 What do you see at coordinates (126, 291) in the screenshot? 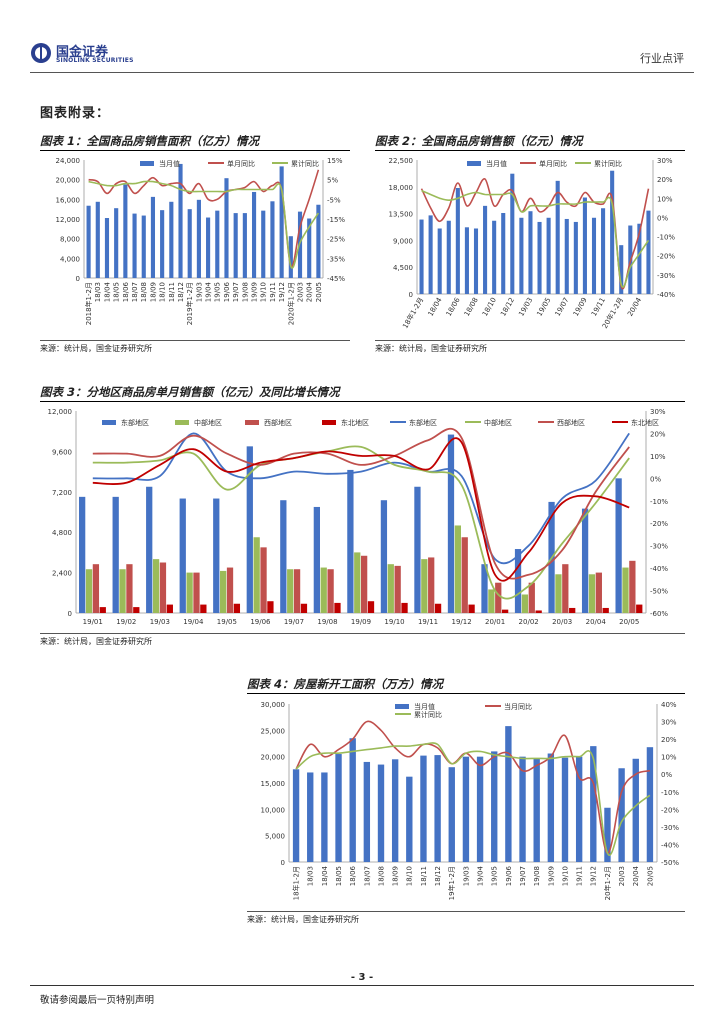
I see `x-tick-label: 18/06` at bounding box center [126, 291].